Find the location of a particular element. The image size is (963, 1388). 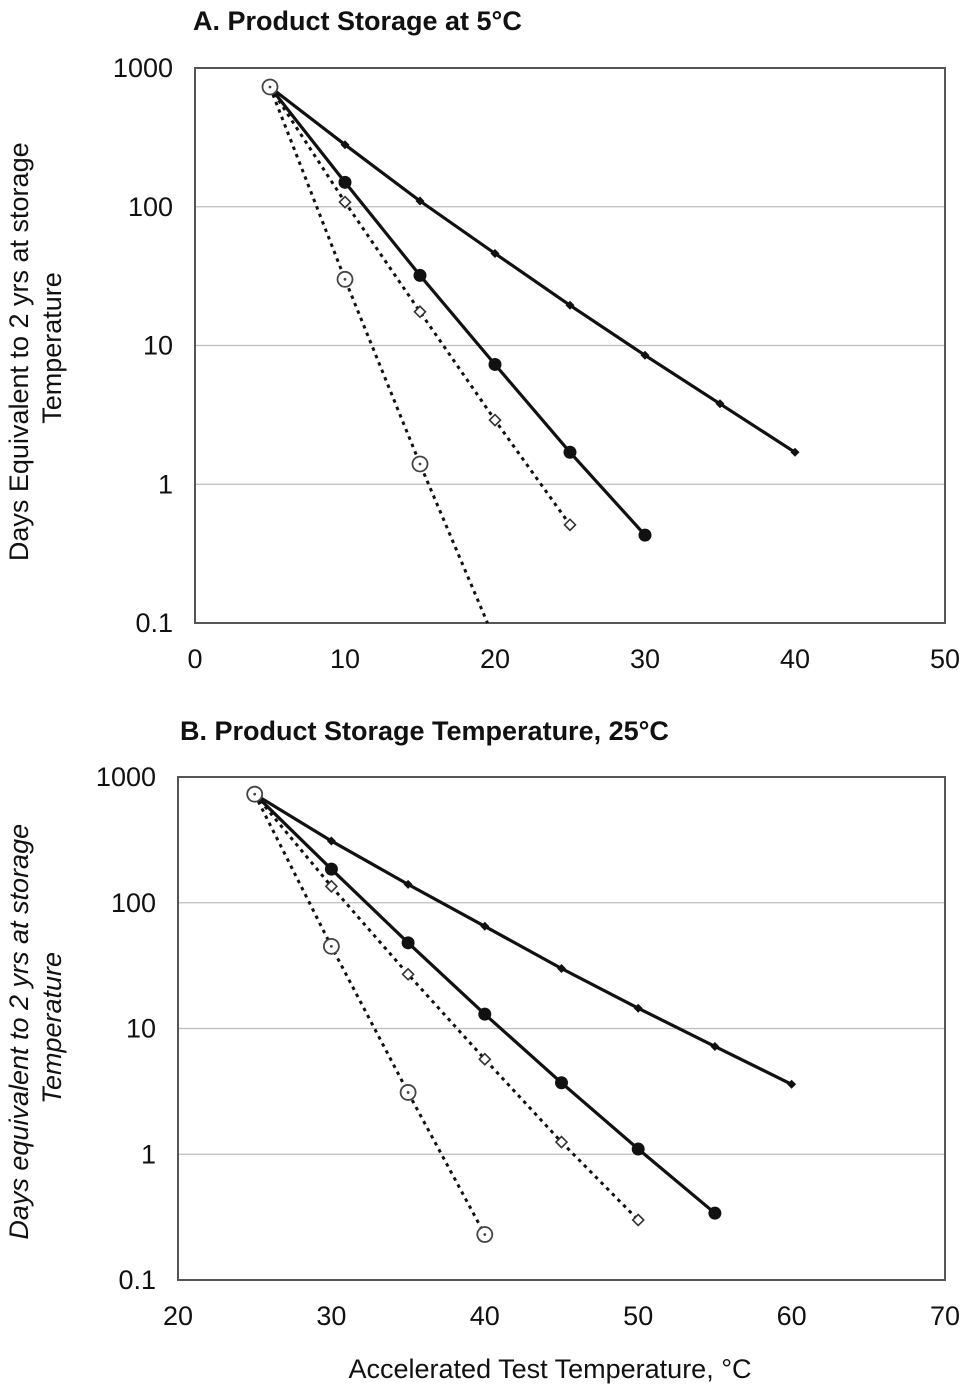

x-tick-label: 60 is located at coordinates (792, 1316).